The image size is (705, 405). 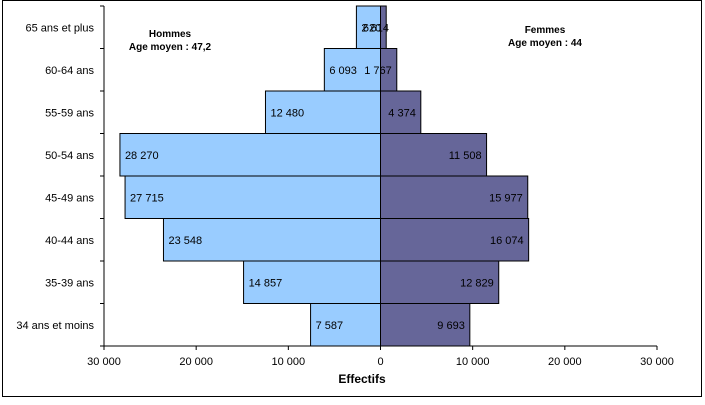 What do you see at coordinates (506, 198) in the screenshot?
I see `data-label-women: 15 977` at bounding box center [506, 198].